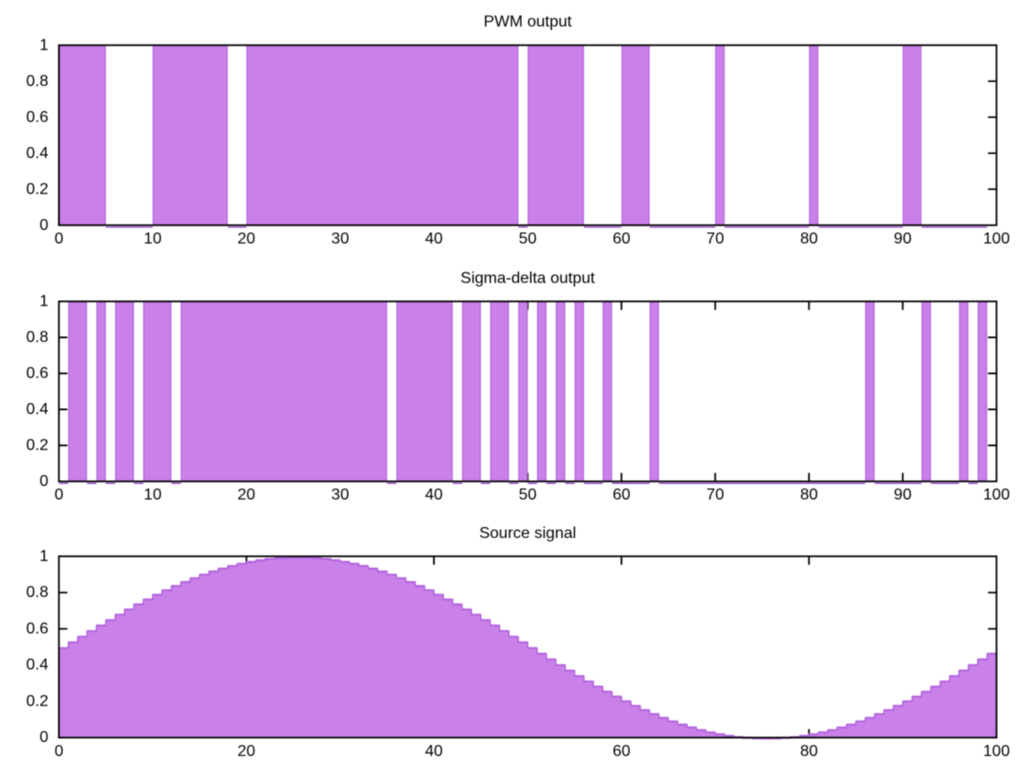 The image size is (1024, 768). I want to click on svg-text: Source signal, so click(527, 533).